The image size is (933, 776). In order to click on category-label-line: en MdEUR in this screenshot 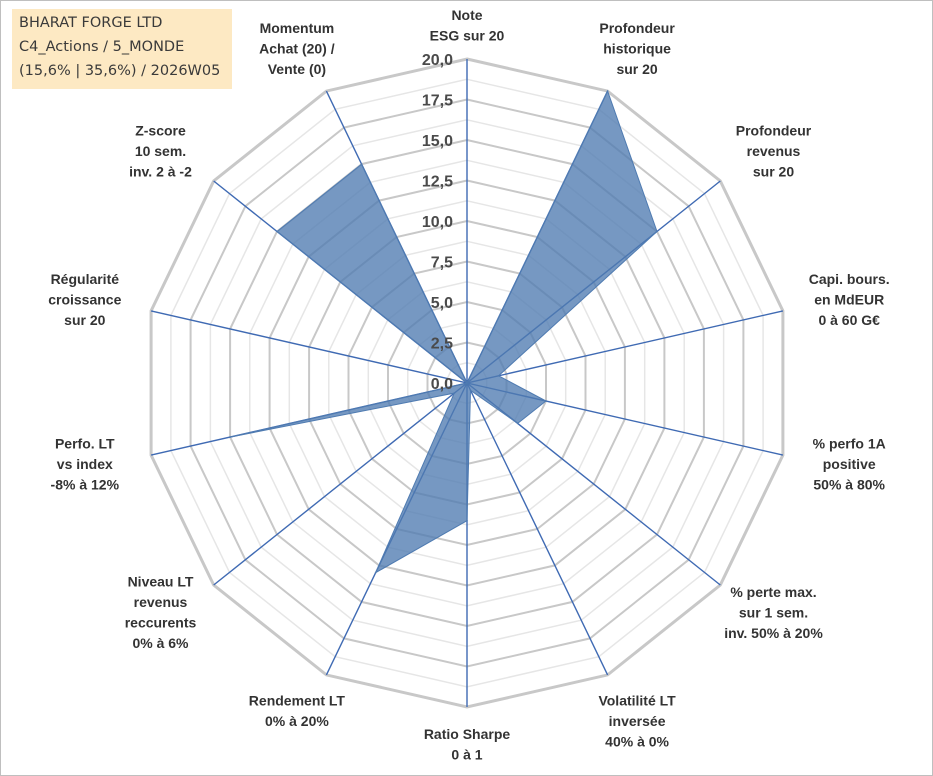, I will do `click(849, 299)`.